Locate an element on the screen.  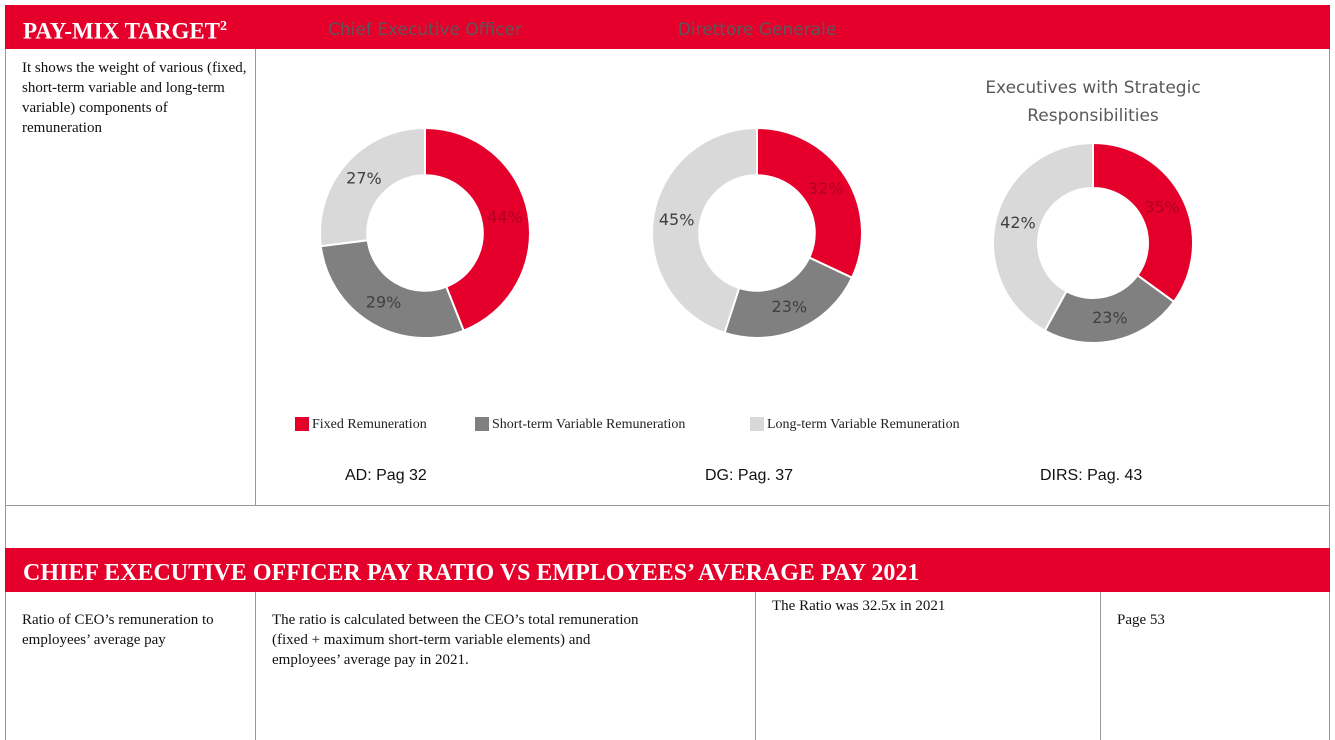
chart-title: Chief Executive Officer is located at coordinates (425, 30).